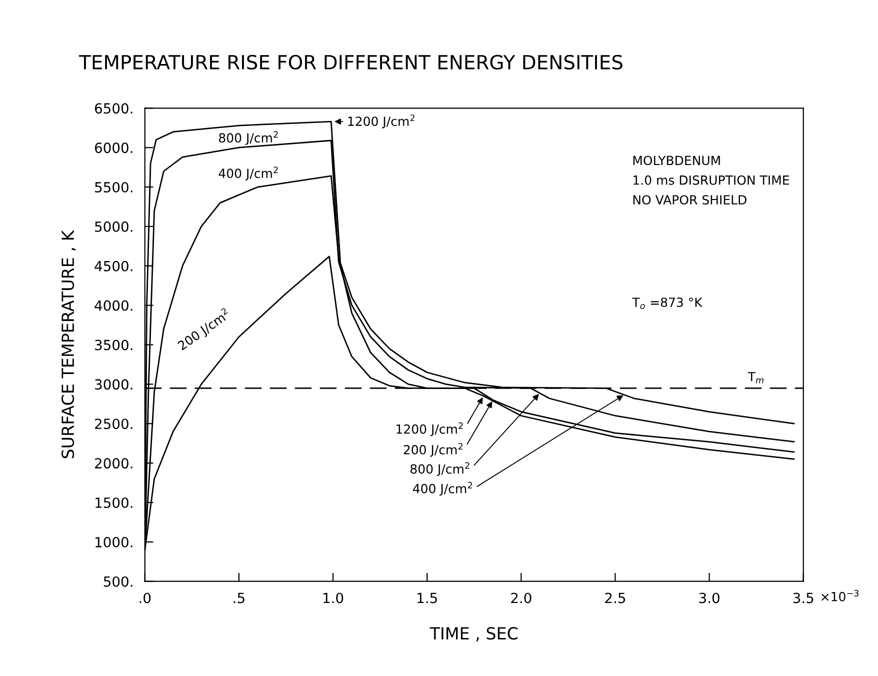 The height and width of the screenshot is (676, 878). Describe the element at coordinates (803, 598) in the screenshot. I see `x-tick-label: 3.5` at that location.